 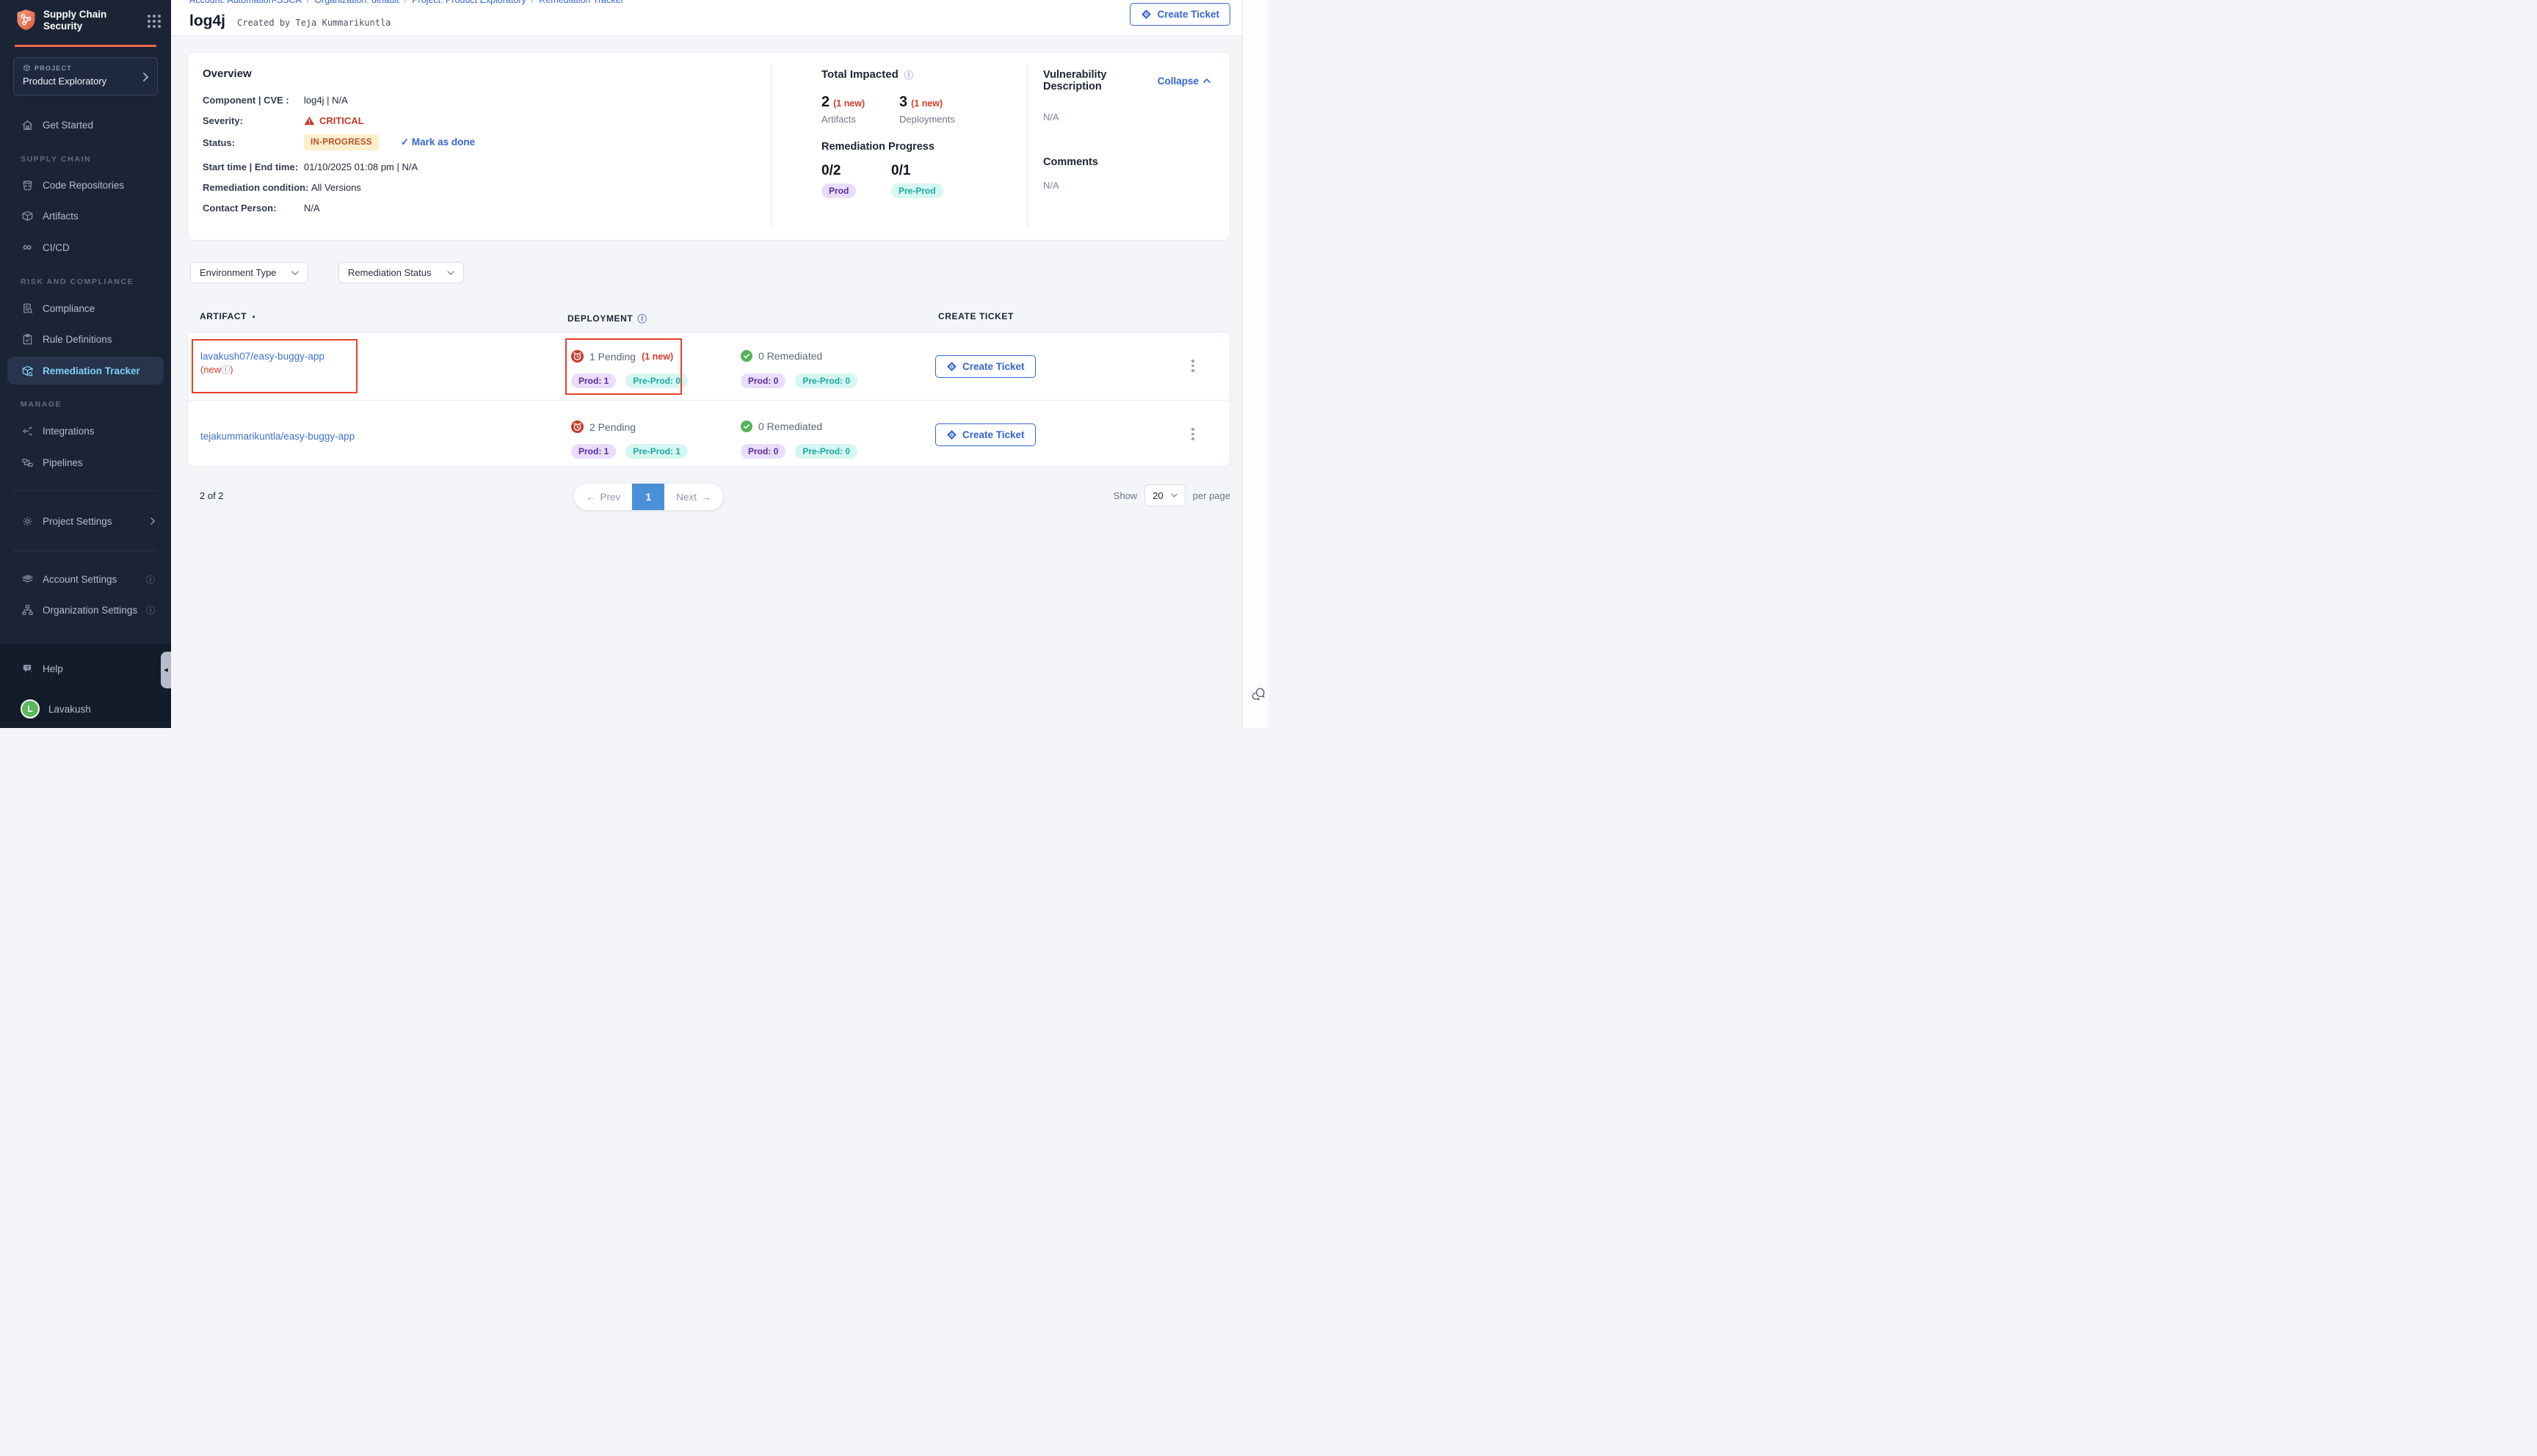 I want to click on project-selector: PROJECT Product Exploratory, so click(x=85, y=76).